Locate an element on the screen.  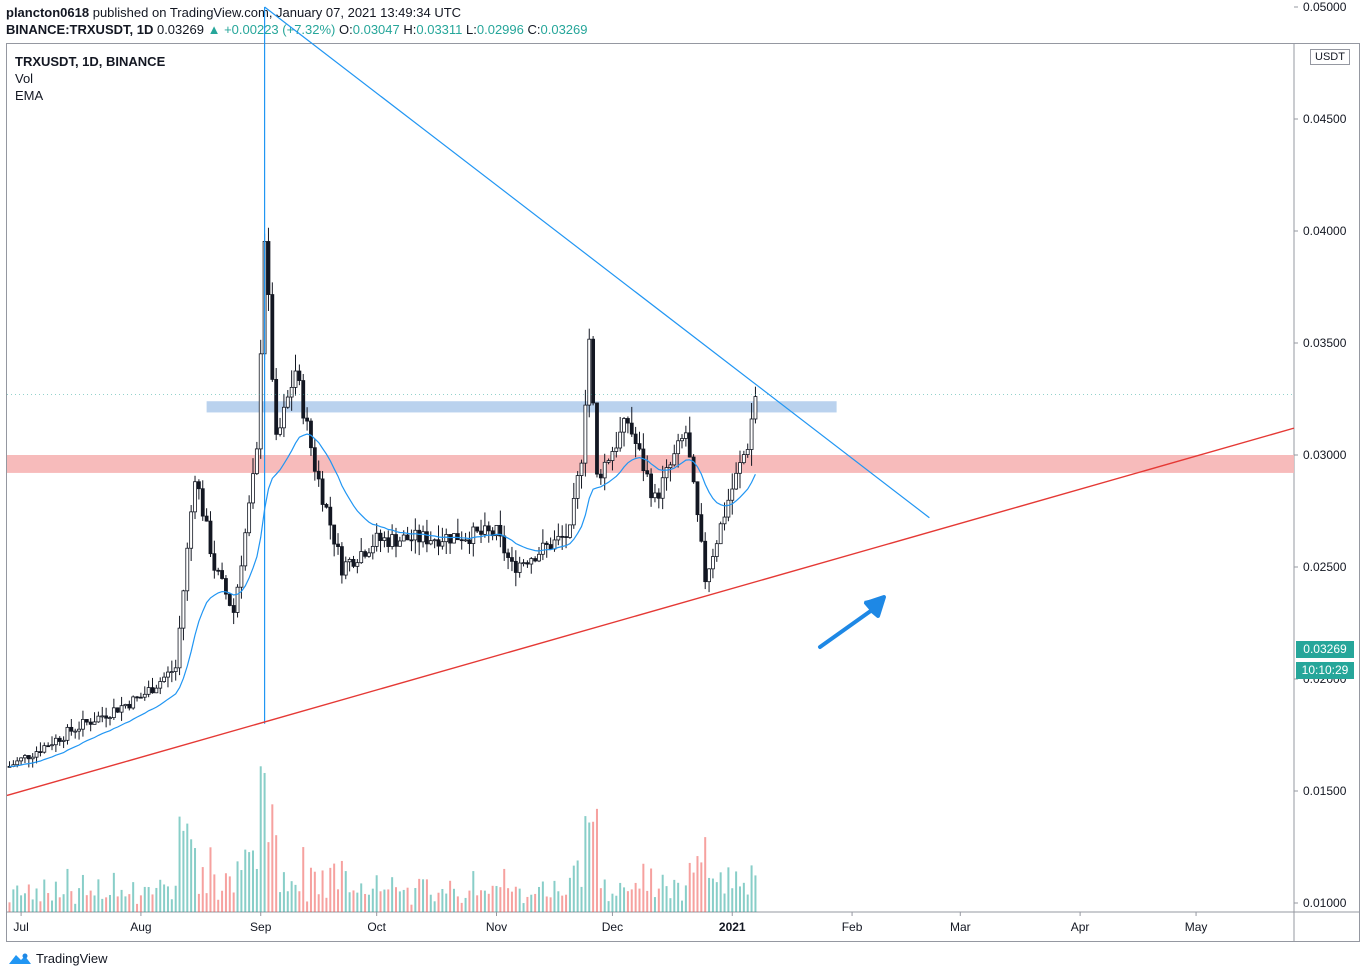
y-tick-label: 0.03000 is located at coordinates (1325, 455).